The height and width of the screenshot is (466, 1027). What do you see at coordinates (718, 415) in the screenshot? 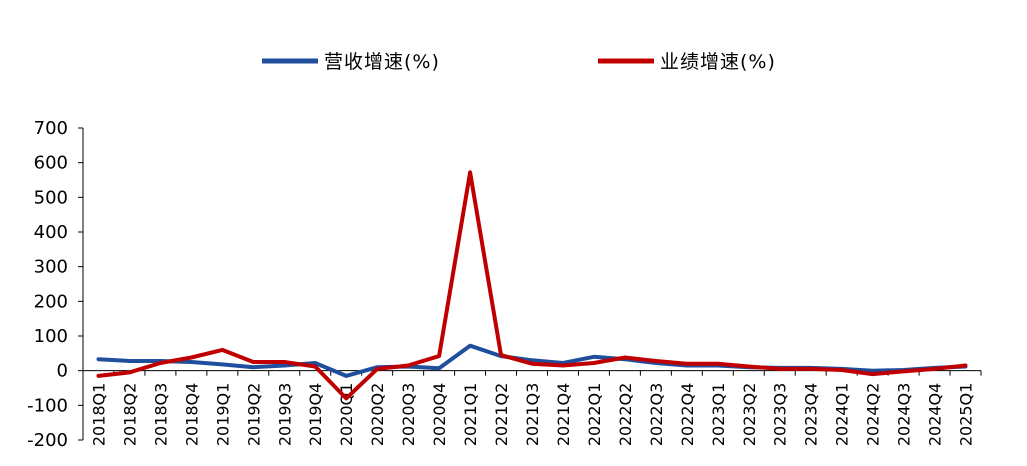
I see `x-tick-label: 2023Q1` at bounding box center [718, 415].